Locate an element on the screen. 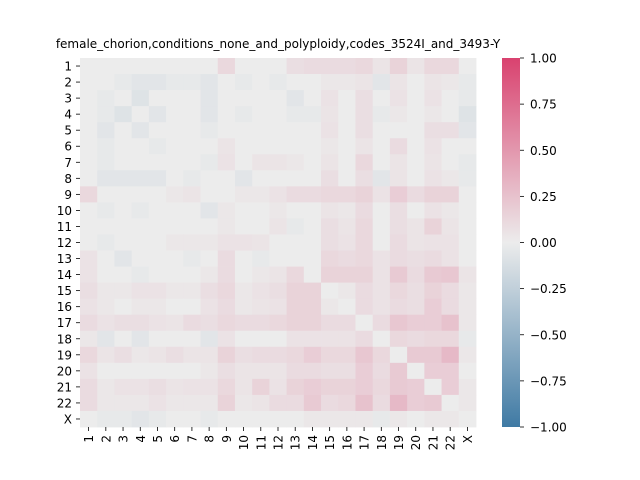  heatmap-cell-8-X is located at coordinates (467, 178).